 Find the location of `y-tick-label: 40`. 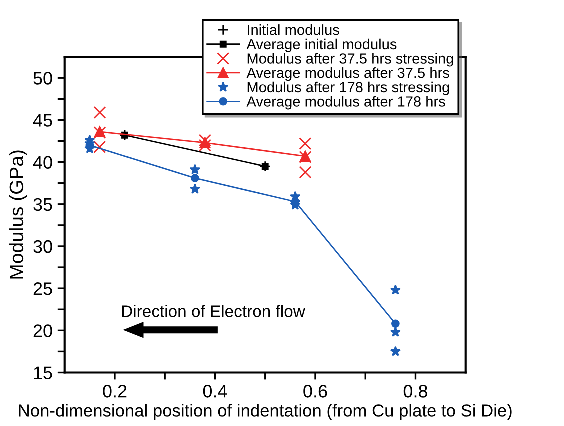

y-tick-label: 40 is located at coordinates (42, 163).